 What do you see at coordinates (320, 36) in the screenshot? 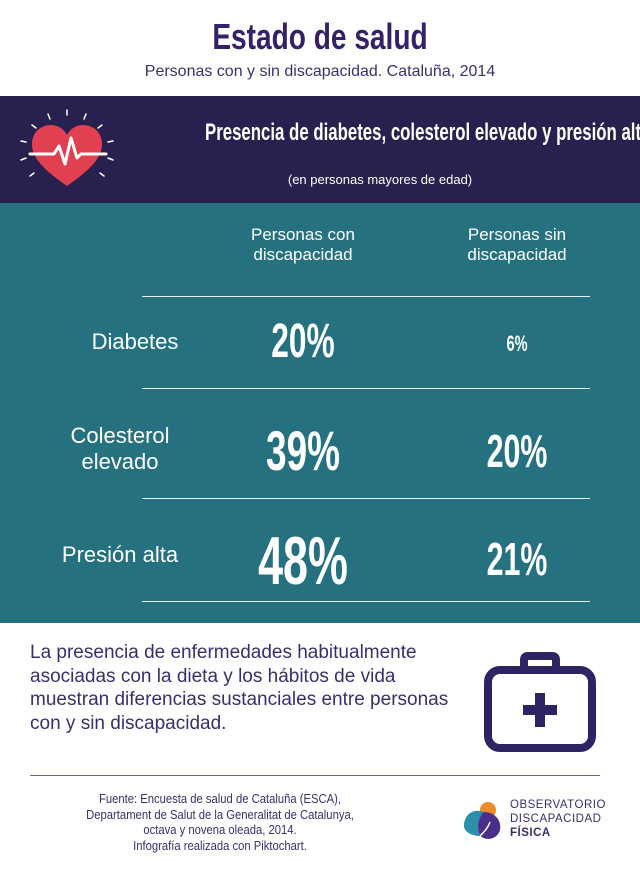
I see `page-title: Estado de salud` at bounding box center [320, 36].